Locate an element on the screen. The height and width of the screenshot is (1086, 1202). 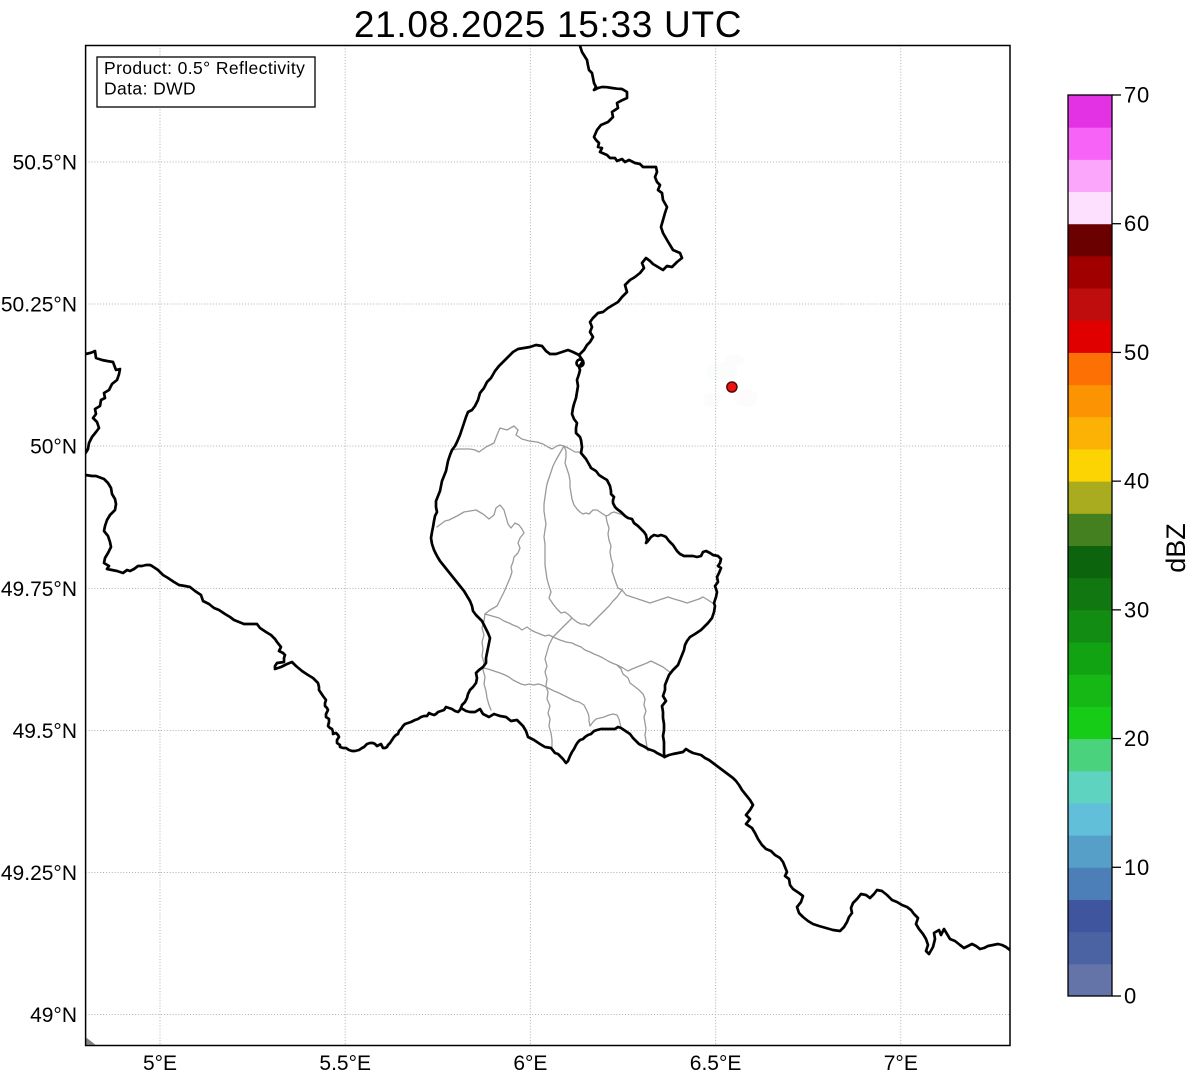
svg-text: 49.25°N is located at coordinates (39, 873).